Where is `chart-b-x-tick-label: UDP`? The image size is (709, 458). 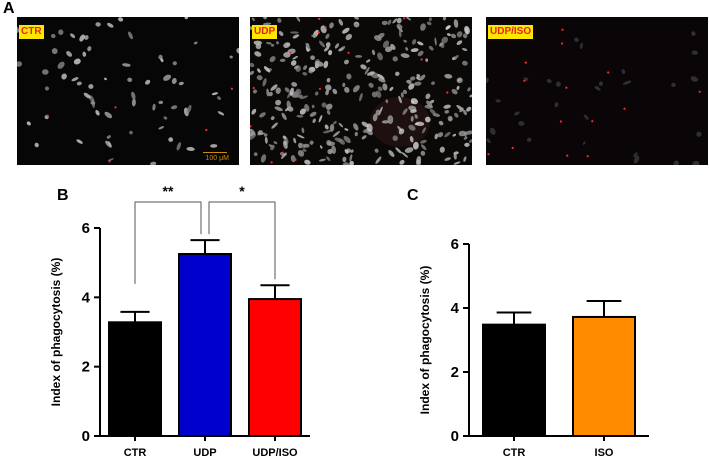 chart-b-x-tick-label: UDP is located at coordinates (204, 452).